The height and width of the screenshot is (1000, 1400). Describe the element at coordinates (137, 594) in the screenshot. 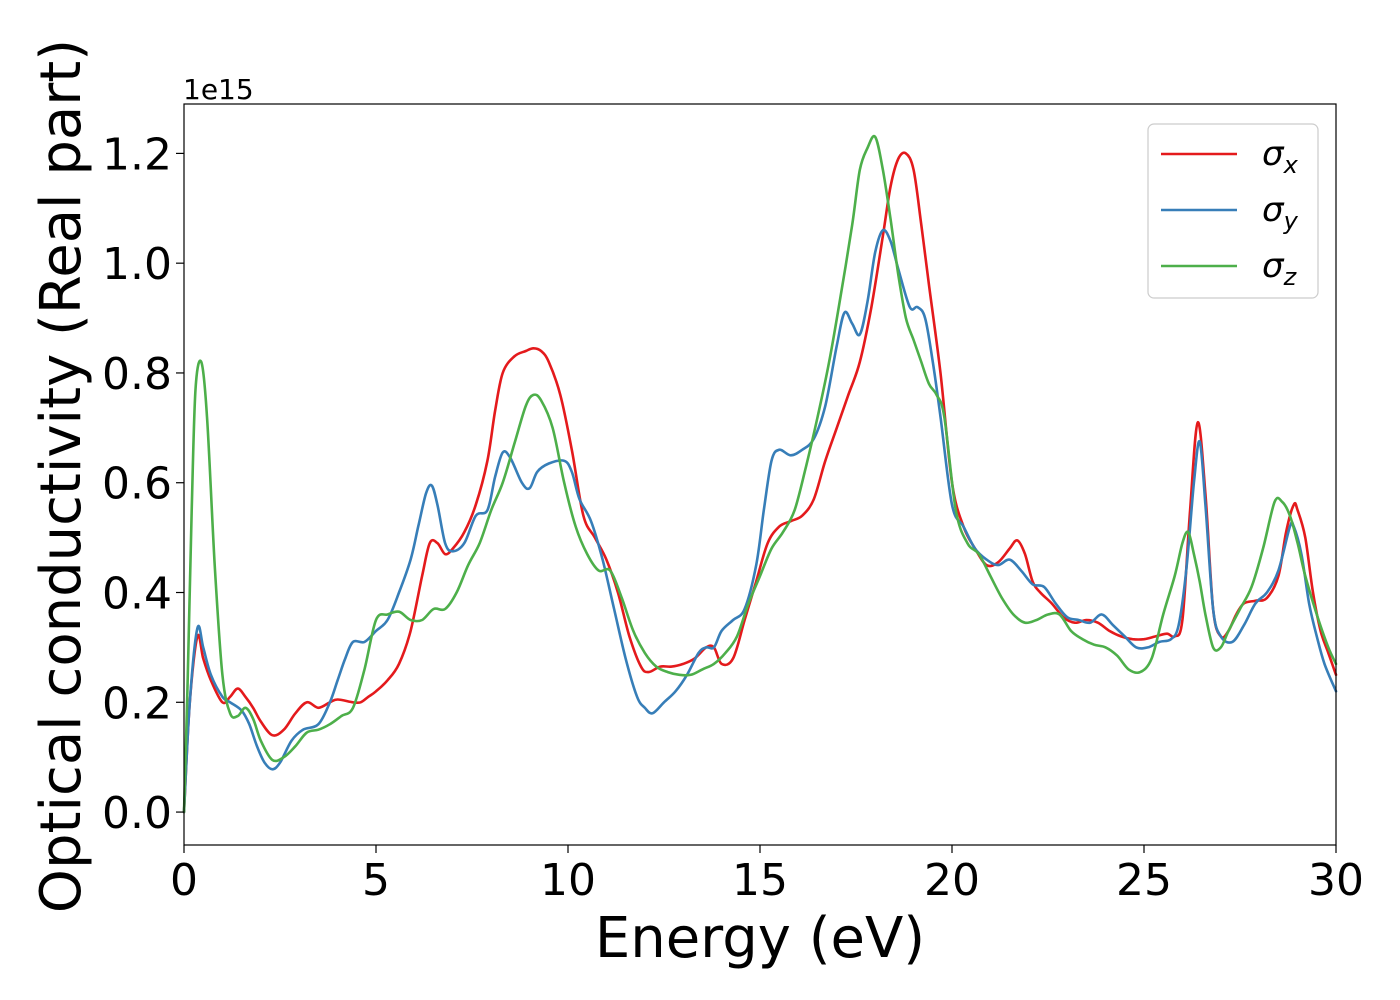

I see `y-tick-label: 0.4` at that location.